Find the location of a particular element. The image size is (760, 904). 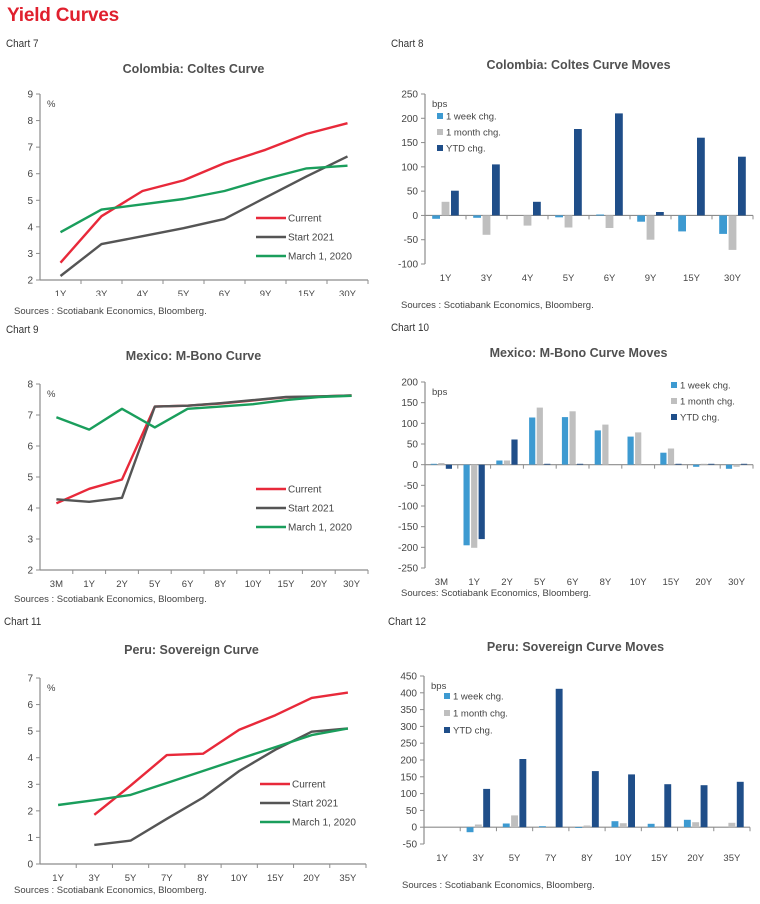

bar-1-week-chg-3m is located at coordinates (433, 464).